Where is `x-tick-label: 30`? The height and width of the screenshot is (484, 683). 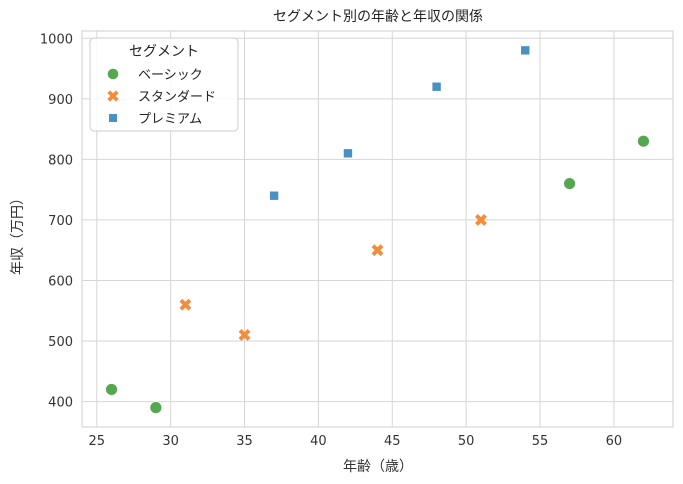 x-tick-label: 30 is located at coordinates (170, 441).